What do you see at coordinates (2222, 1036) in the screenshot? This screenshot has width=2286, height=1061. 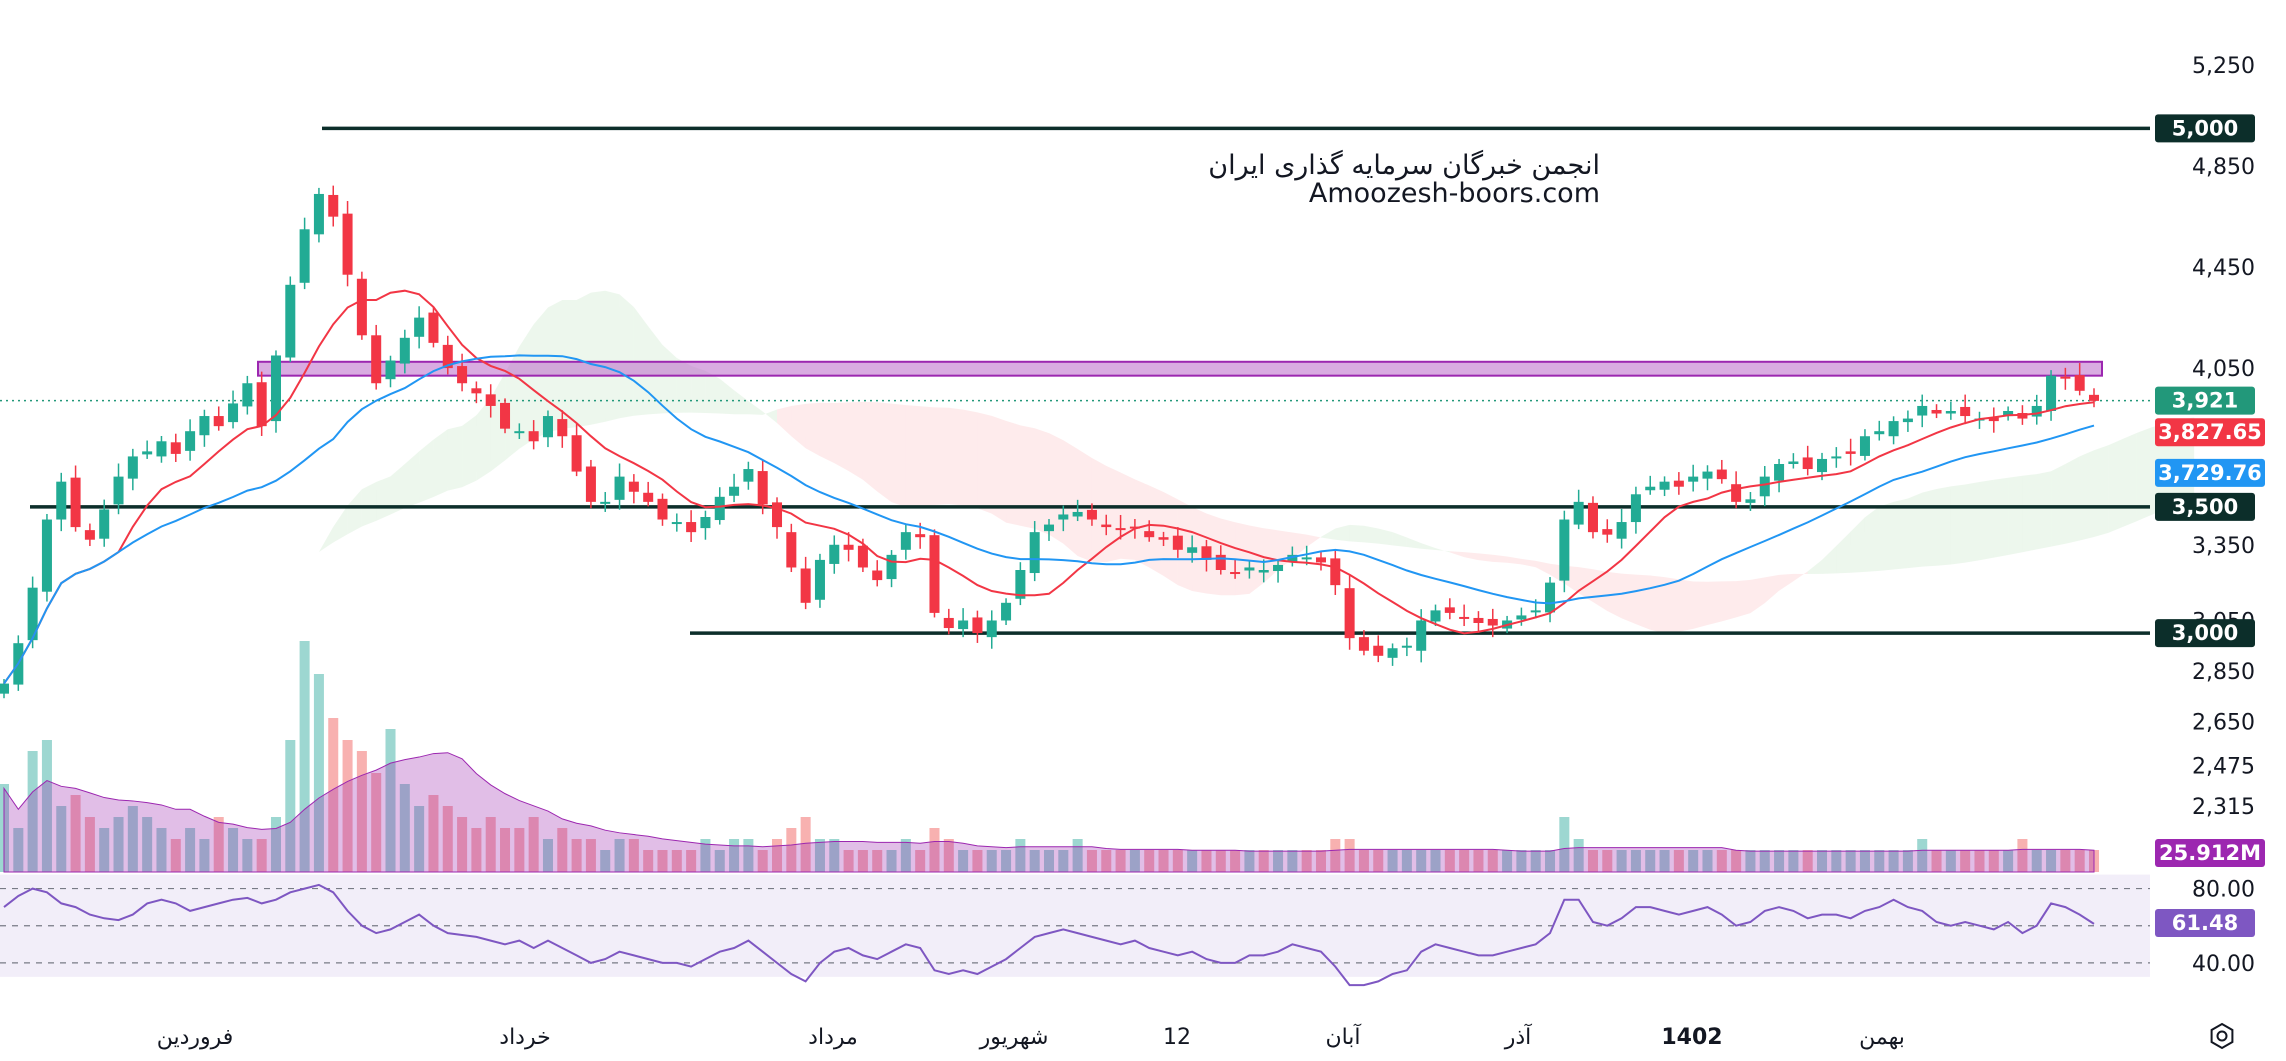 I see `settings-gear-icon` at bounding box center [2222, 1036].